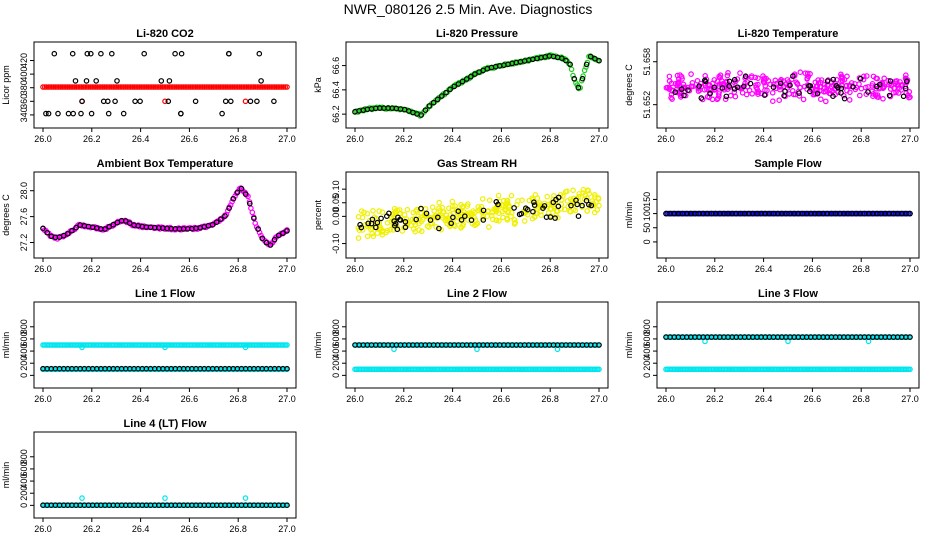  I want to click on y-tick-label: -0.10, so click(336, 243).